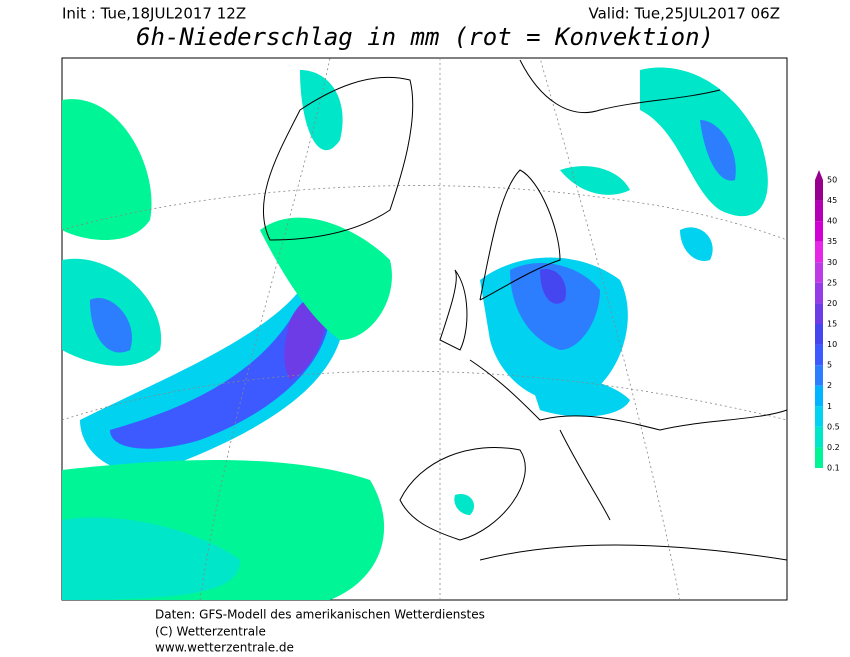 This screenshot has height=657, width=850. I want to click on footer-line: www.wetterzentrale.de, so click(224, 648).